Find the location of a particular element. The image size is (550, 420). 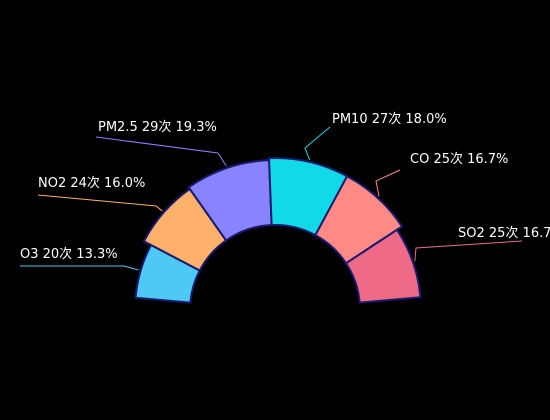

leader-line-pm10 is located at coordinates (317, 143).